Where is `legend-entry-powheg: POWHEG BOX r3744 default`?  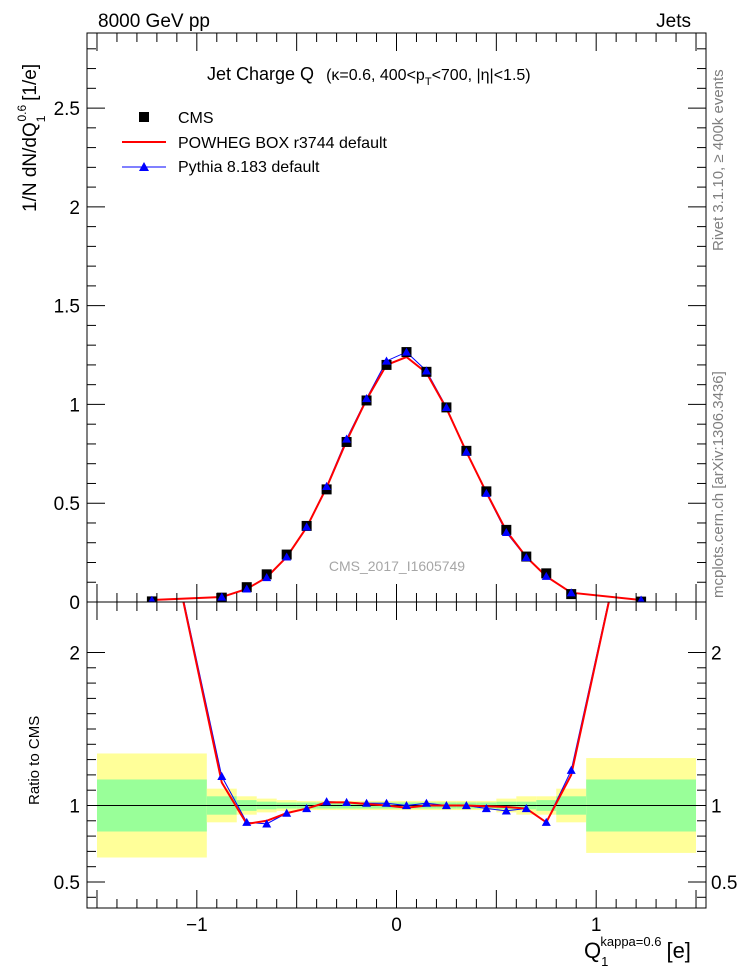
legend-entry-powheg: POWHEG BOX r3744 default is located at coordinates (255, 143).